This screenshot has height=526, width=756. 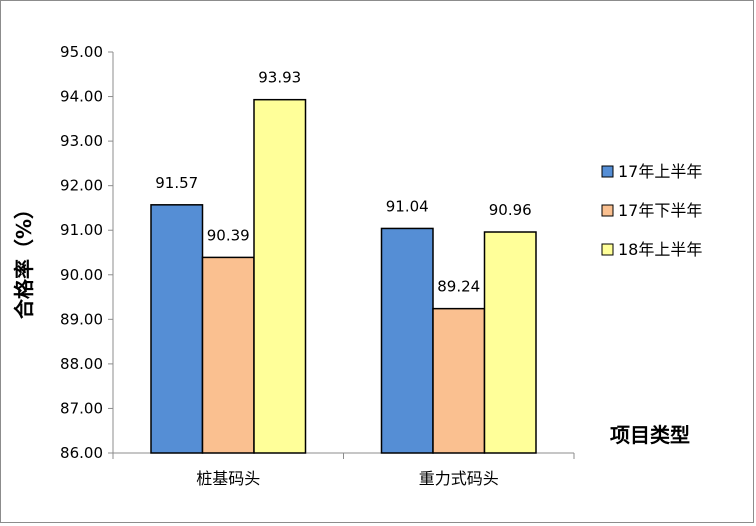 What do you see at coordinates (81, 186) in the screenshot?
I see `y-tick-label: 92.00` at bounding box center [81, 186].